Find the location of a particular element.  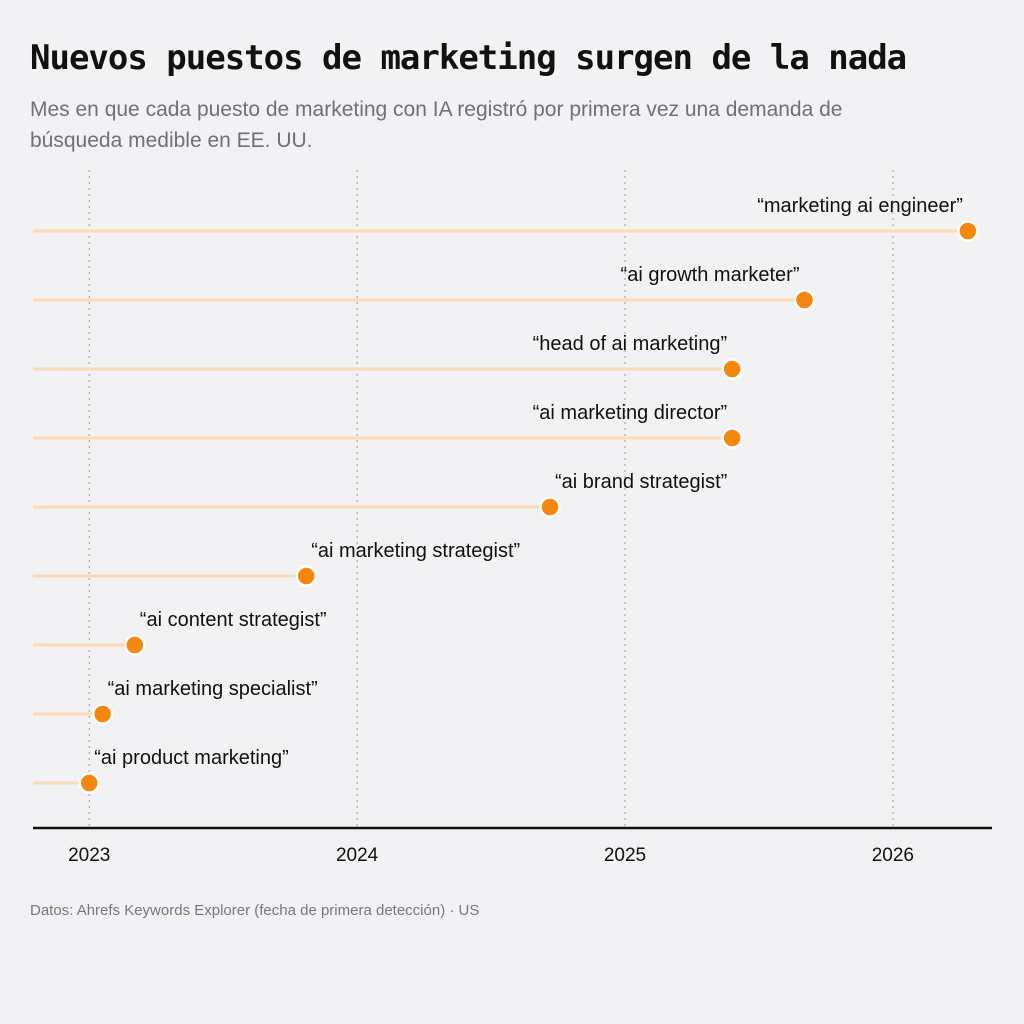

item-label: “ai brand strategist” is located at coordinates (641, 482).